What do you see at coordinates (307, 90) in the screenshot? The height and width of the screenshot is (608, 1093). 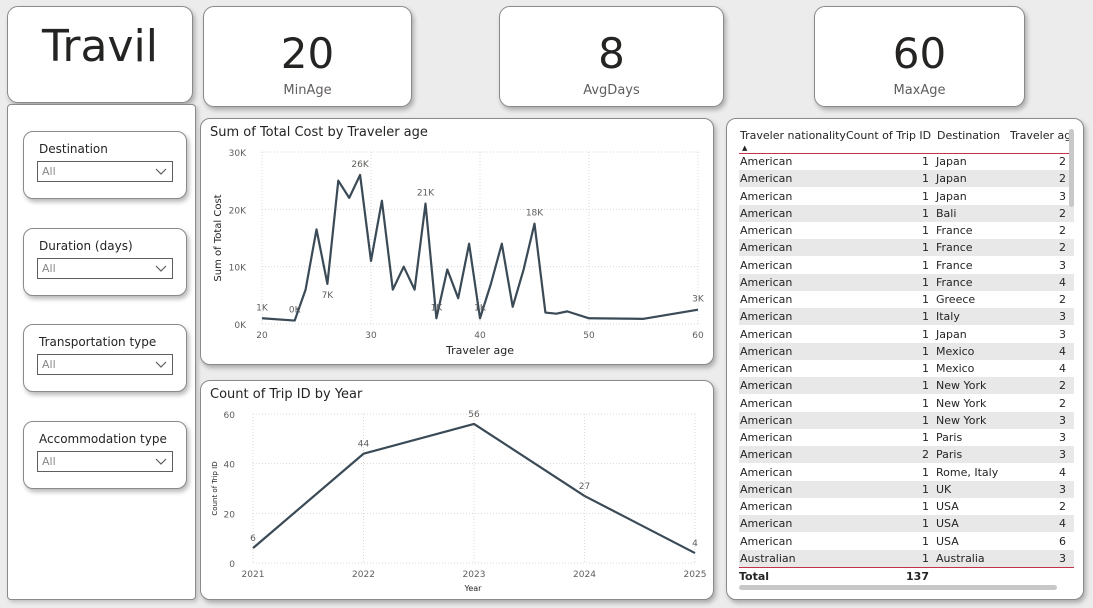 I see `kpi-label: MinAge` at bounding box center [307, 90].